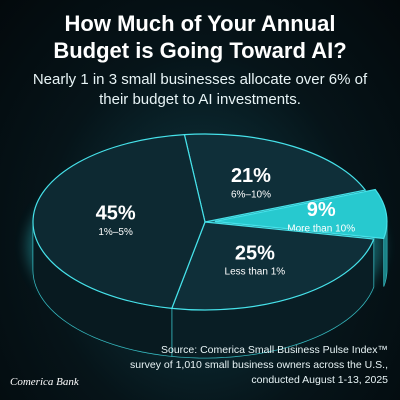  What do you see at coordinates (116, 214) in the screenshot?
I see `value-label: 45%` at bounding box center [116, 214].